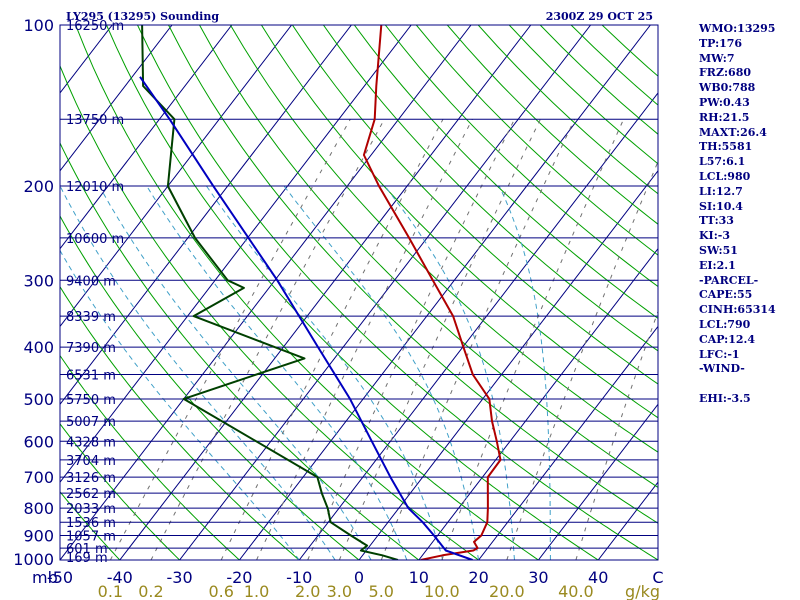 The height and width of the screenshot is (600, 800). Describe the element at coordinates (729, 280) in the screenshot. I see `index-item: -PARCEL-` at that location.